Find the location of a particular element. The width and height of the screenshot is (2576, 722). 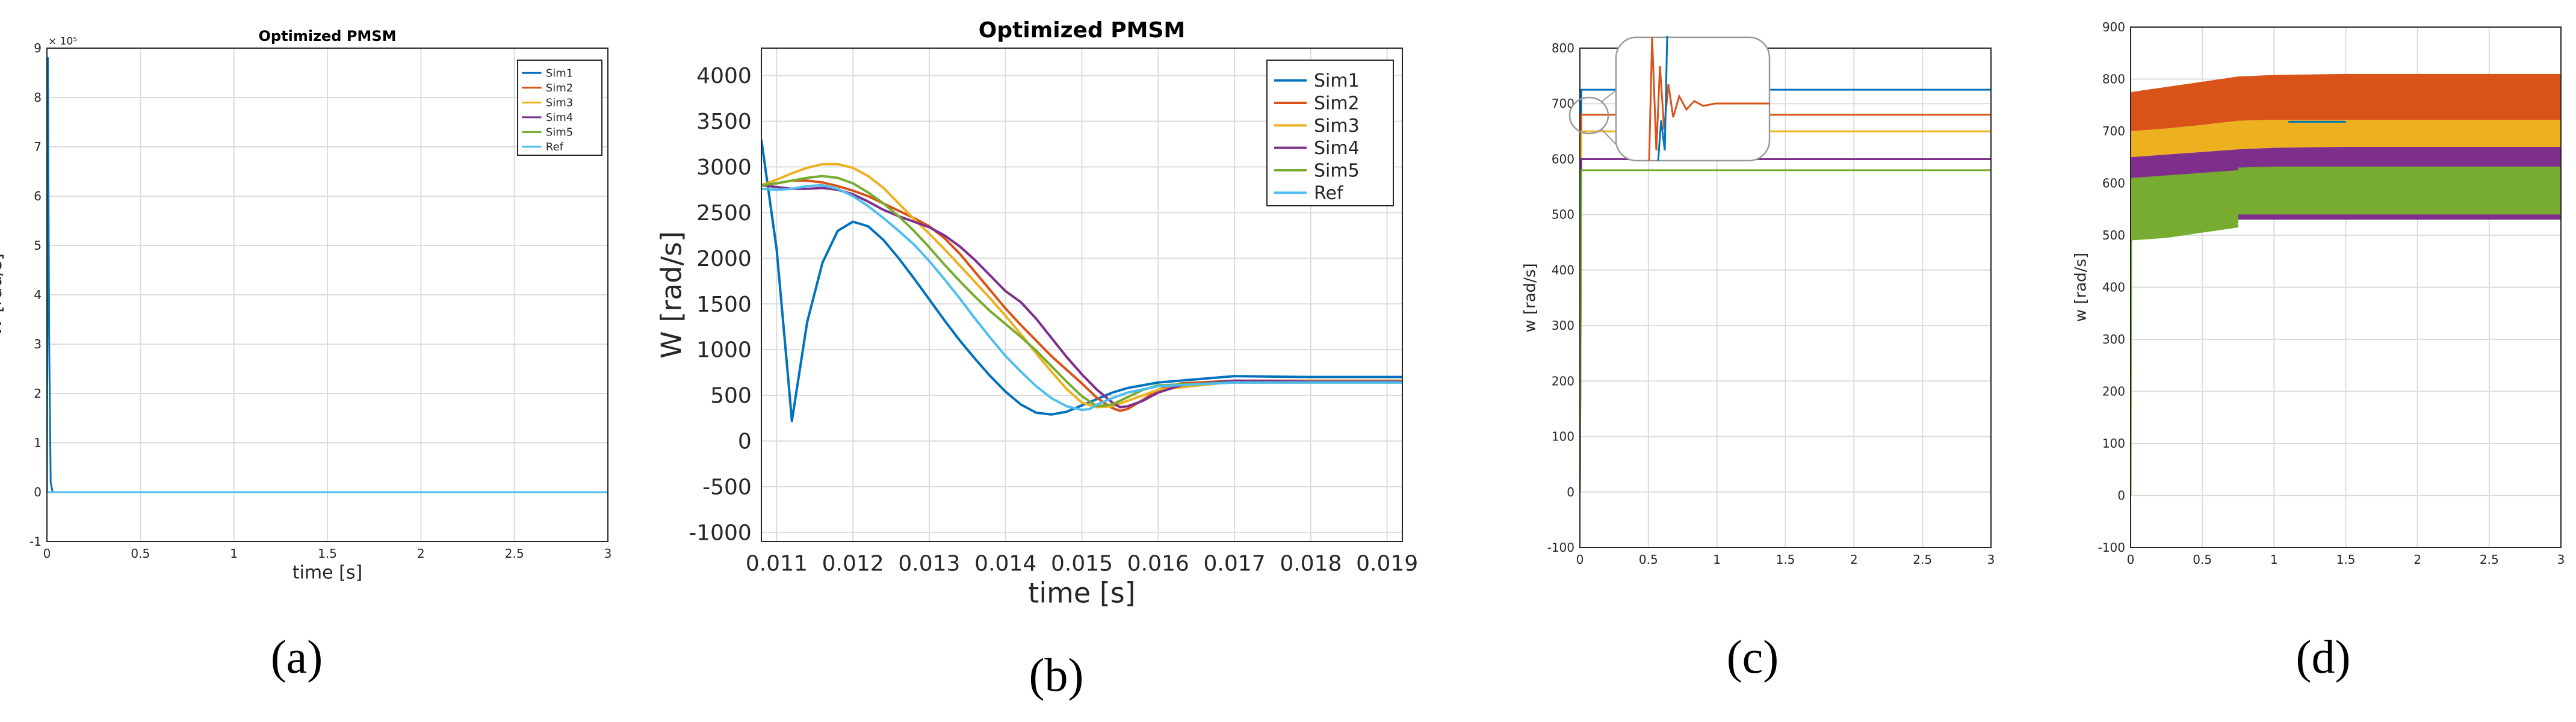

panel-caption: (b) is located at coordinates (1056, 675).